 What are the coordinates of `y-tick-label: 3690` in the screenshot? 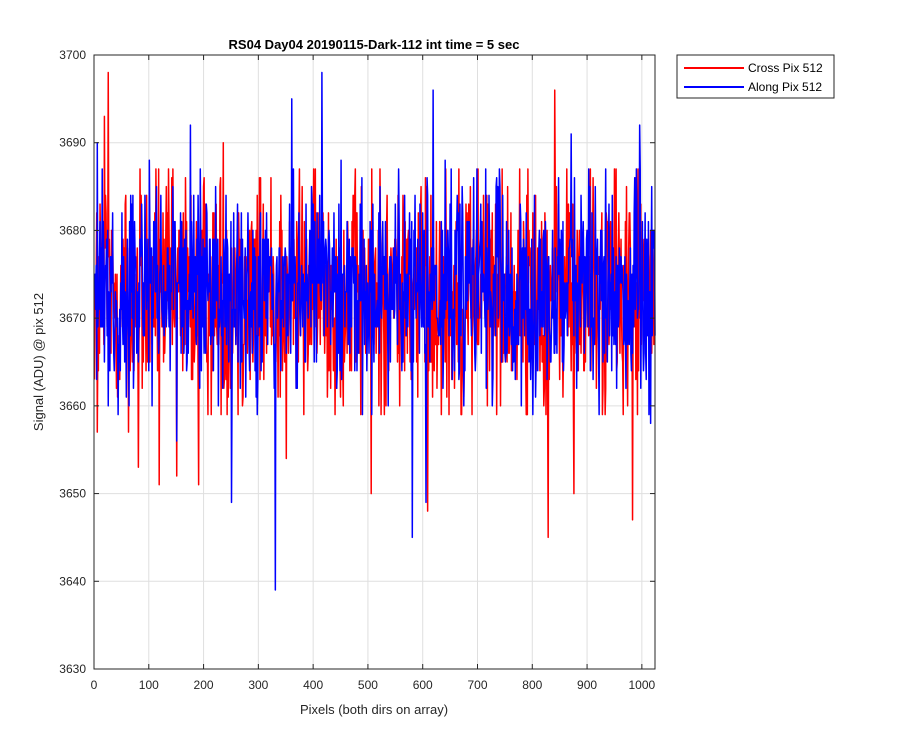 It's located at (72, 143).